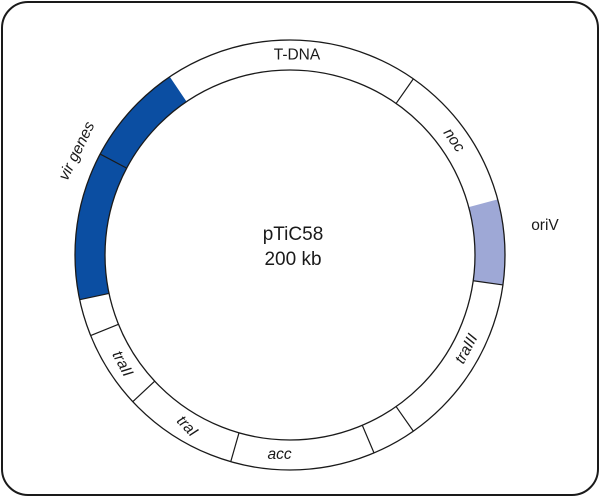 The width and height of the screenshot is (600, 497). I want to click on oriv-label: oriV, so click(545, 225).